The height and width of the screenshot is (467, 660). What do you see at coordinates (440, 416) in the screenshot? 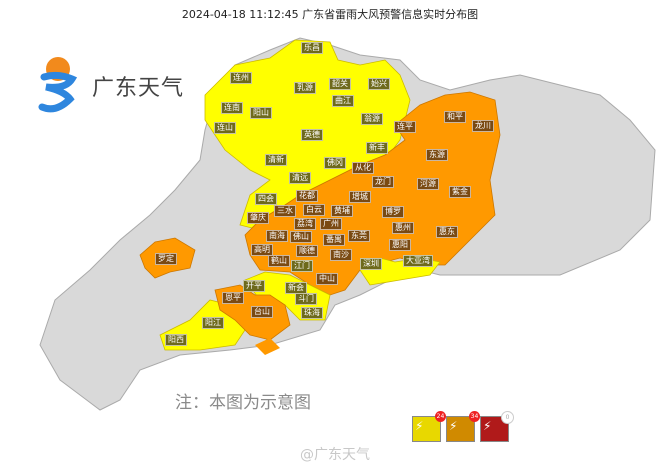
I see `legend-yellow-count: 24` at bounding box center [440, 416].